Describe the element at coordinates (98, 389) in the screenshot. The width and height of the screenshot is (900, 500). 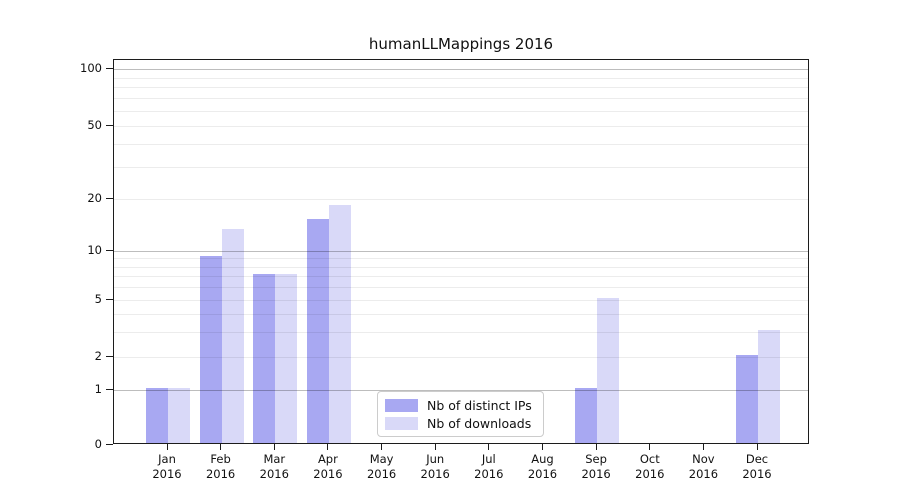
I see `y-axis-tick-label: 1` at that location.